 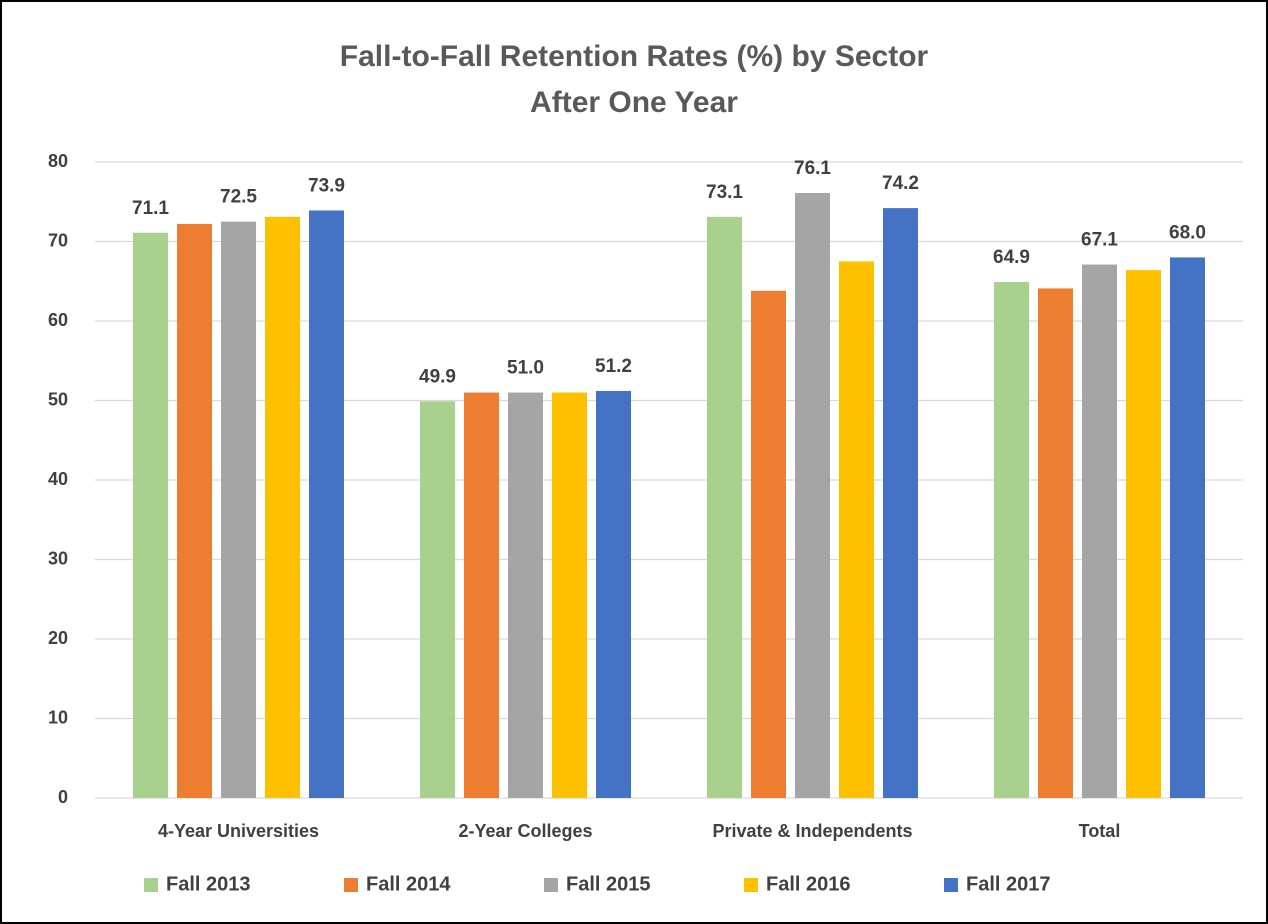 What do you see at coordinates (613, 366) in the screenshot?
I see `data-label: 51.2` at bounding box center [613, 366].